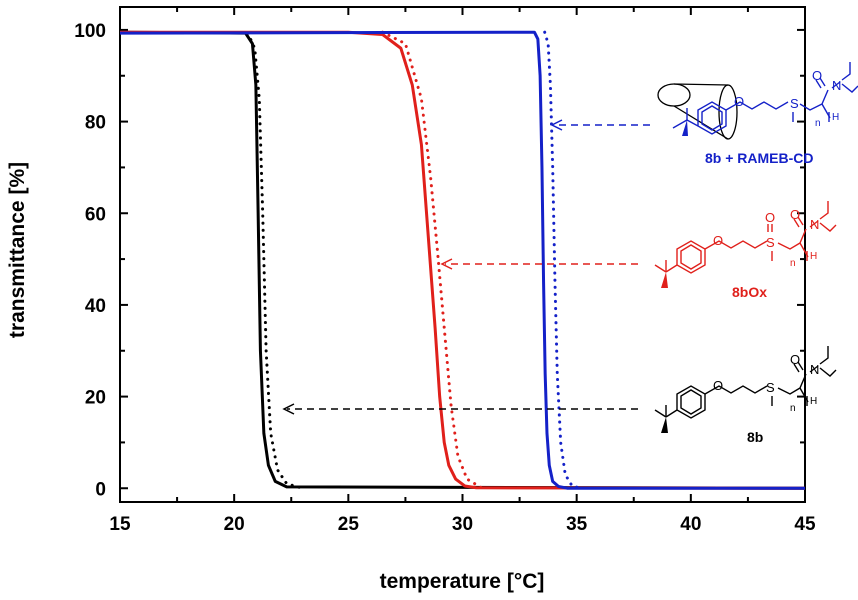 This screenshot has width=858, height=600. What do you see at coordinates (432, 259) in the screenshot?
I see `series-8box-dotted-line` at bounding box center [432, 259].